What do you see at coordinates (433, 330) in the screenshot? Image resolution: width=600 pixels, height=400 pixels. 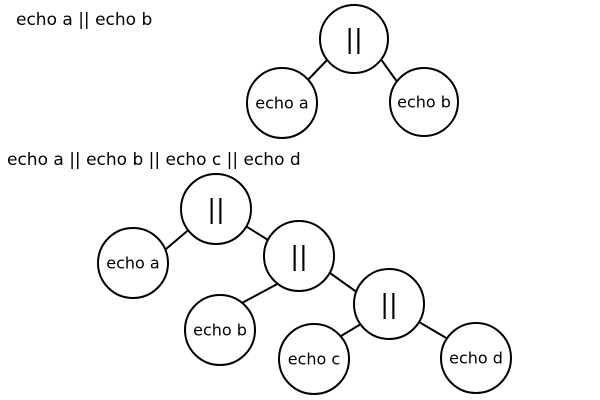 I see `edge-or3-to-echo-d` at bounding box center [433, 330].